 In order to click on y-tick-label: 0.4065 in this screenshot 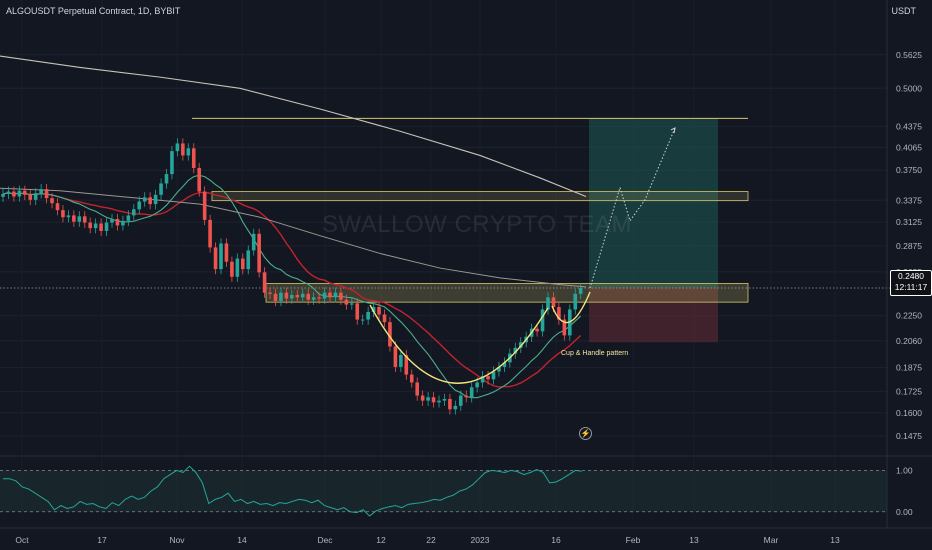, I will do `click(909, 147)`.